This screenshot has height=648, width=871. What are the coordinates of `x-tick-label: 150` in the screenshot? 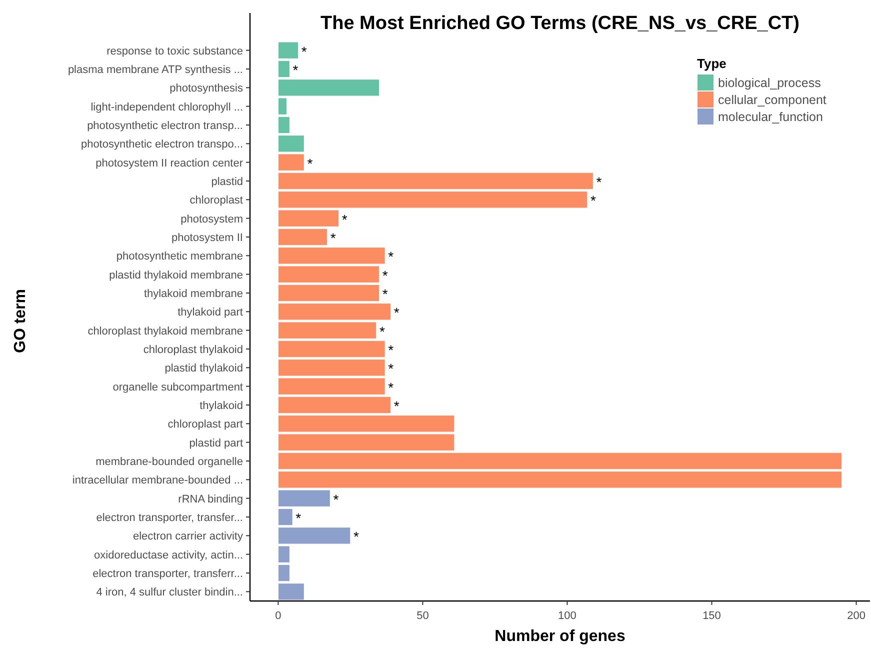 It's located at (711, 616).